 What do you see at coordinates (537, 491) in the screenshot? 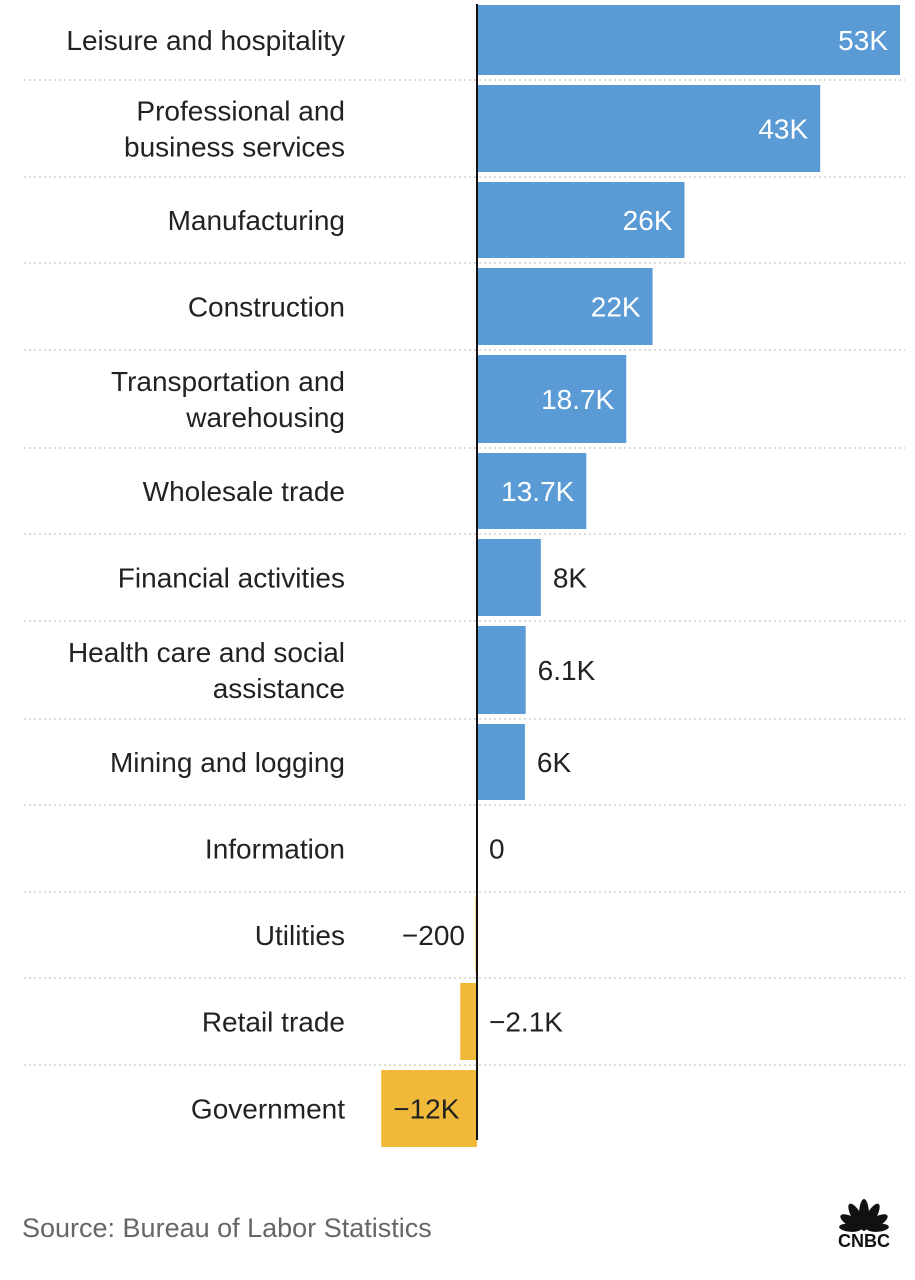
I see `value-label: 13.7K` at bounding box center [537, 491].